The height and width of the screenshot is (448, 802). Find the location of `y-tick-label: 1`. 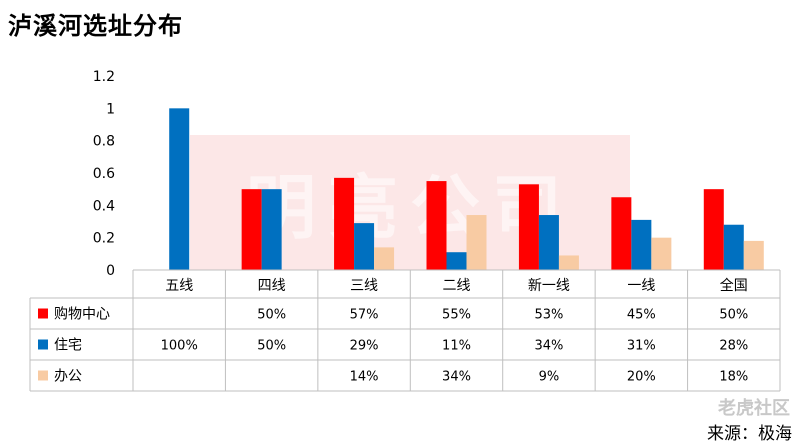

y-tick-label: 1 is located at coordinates (110, 109).